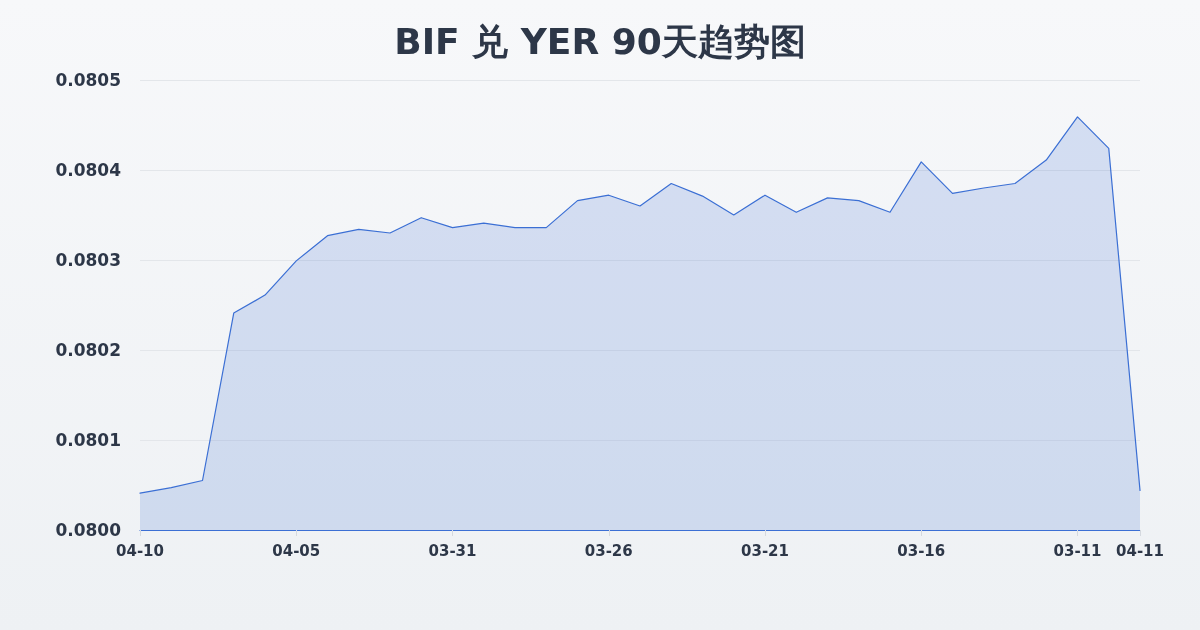 The height and width of the screenshot is (630, 1200). I want to click on x-tick-label: 03-11, so click(1077, 550).